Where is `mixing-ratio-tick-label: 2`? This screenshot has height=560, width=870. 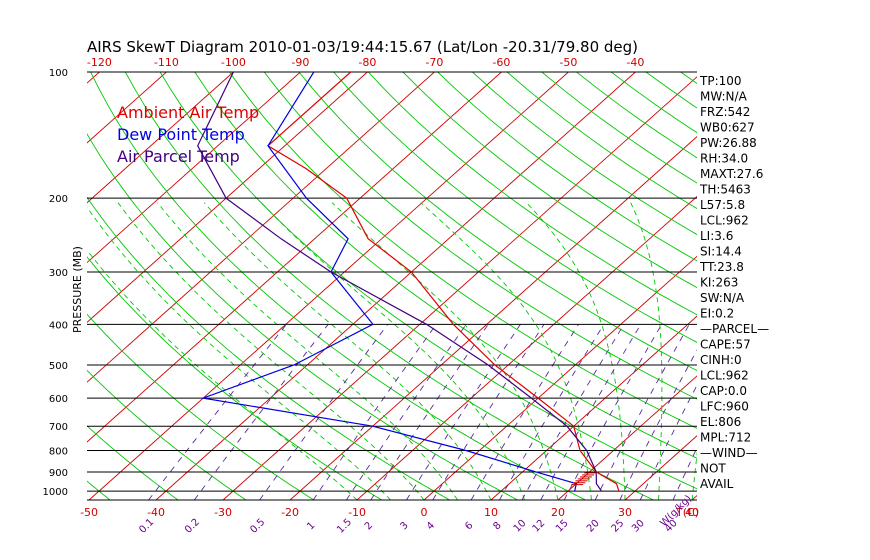
mixing-ratio-tick-label: 2 is located at coordinates (369, 526).